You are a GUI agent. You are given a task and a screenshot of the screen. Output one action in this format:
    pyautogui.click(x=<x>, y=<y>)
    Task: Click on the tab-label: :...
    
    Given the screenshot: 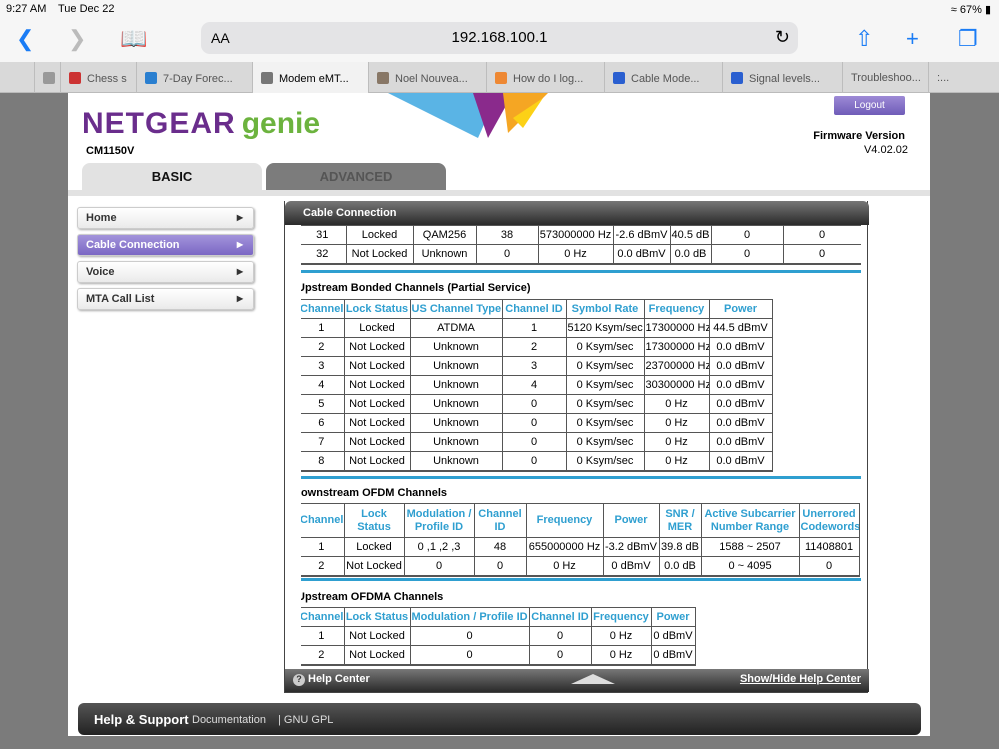 What is the action you would take?
    pyautogui.click(x=943, y=78)
    